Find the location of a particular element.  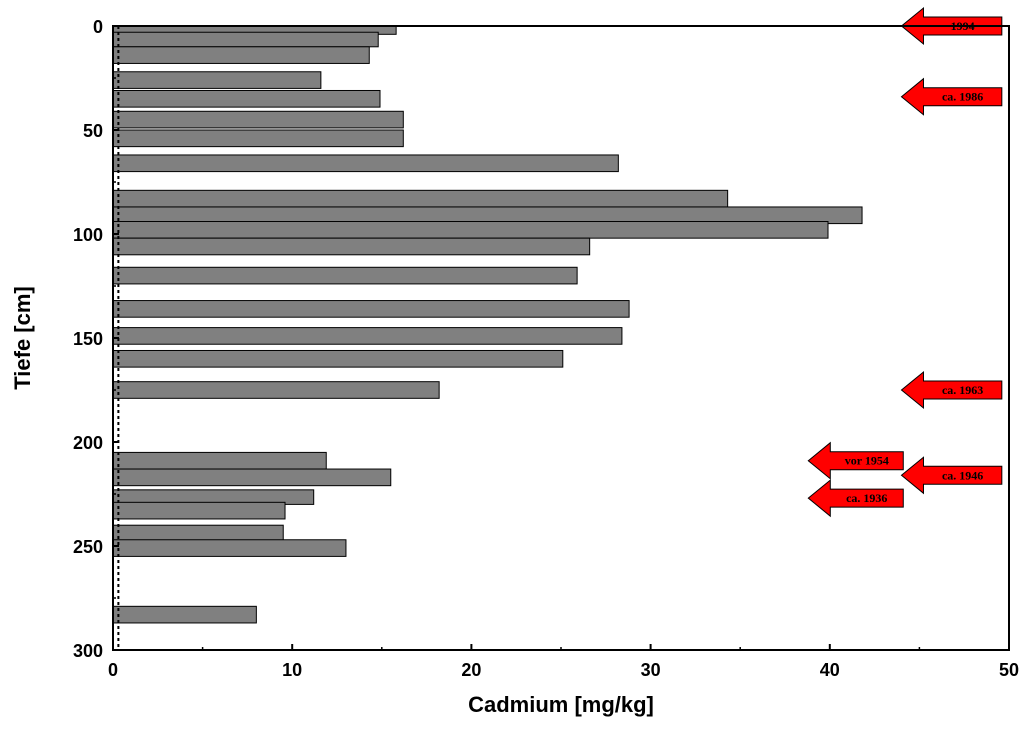

arrow-label: ca. 1986 is located at coordinates (962, 97).